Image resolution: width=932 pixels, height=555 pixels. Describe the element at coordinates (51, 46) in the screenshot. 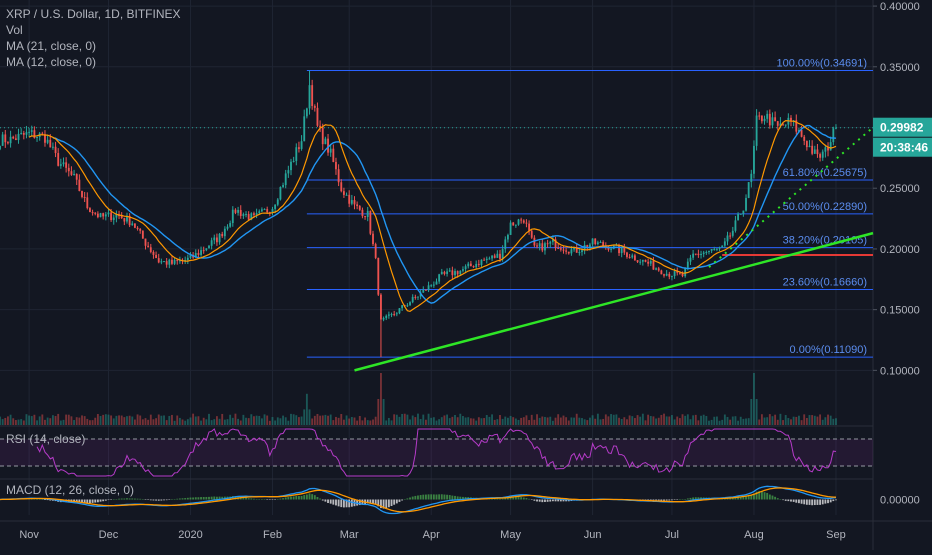

I see `ma21-label: MA (21, close, 0)` at that location.